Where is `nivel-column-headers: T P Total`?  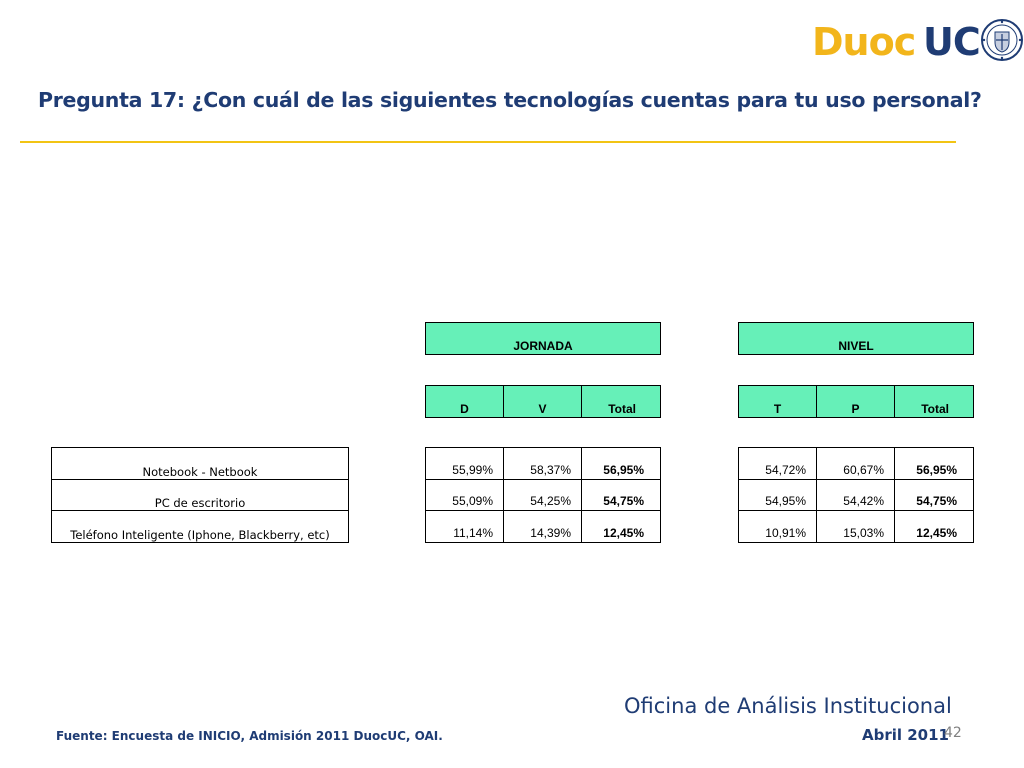
nivel-column-headers: T P Total is located at coordinates (856, 401).